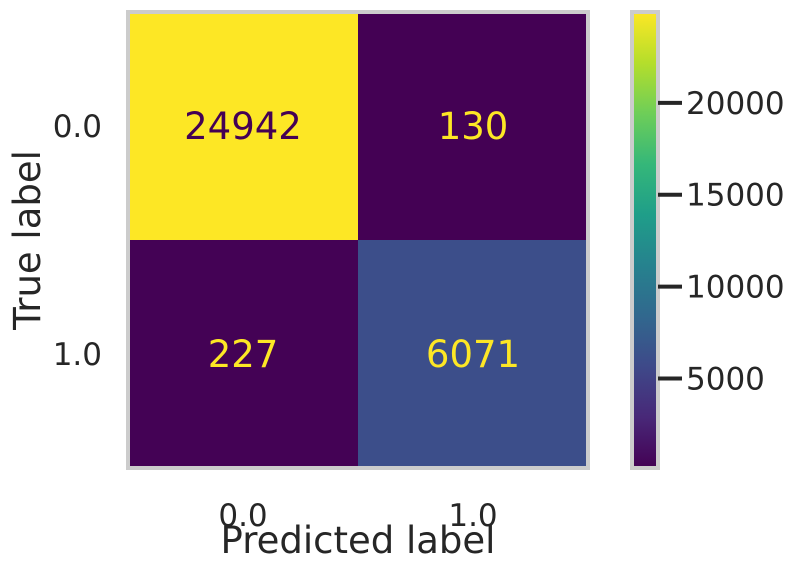 The image size is (800, 567). I want to click on x-tick-label: 0.0, so click(242, 516).